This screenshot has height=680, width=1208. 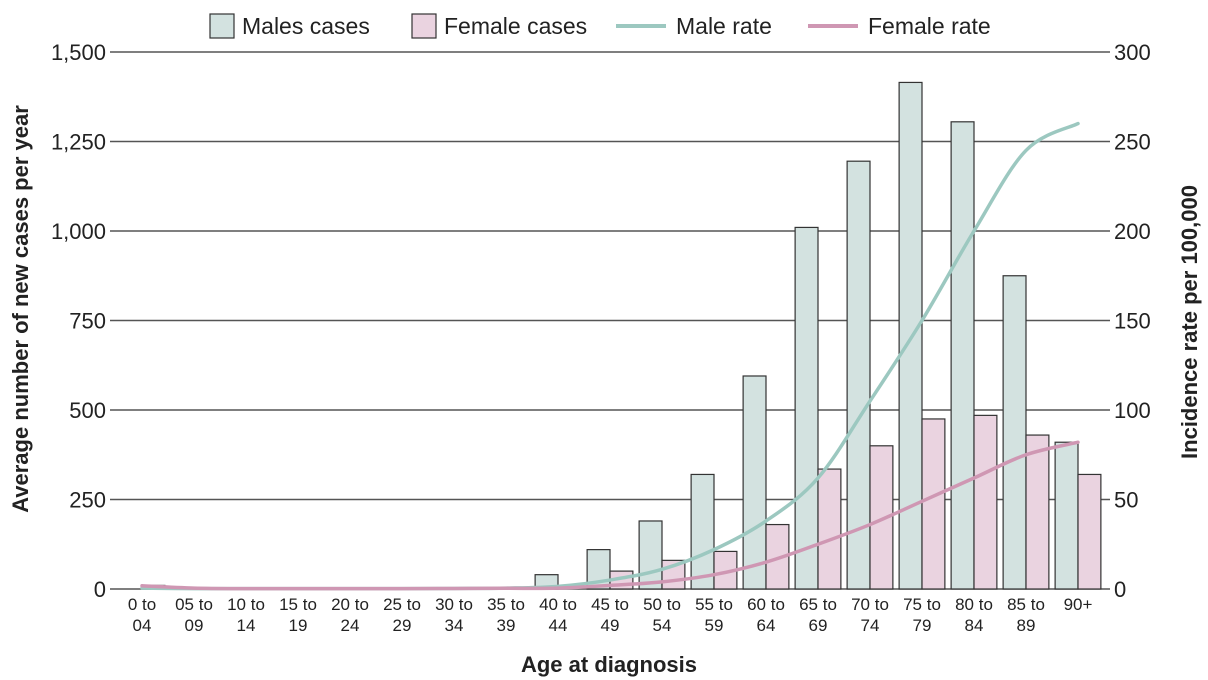 What do you see at coordinates (1026, 615) in the screenshot?
I see `x-tick-label: 85 to 89` at bounding box center [1026, 615].